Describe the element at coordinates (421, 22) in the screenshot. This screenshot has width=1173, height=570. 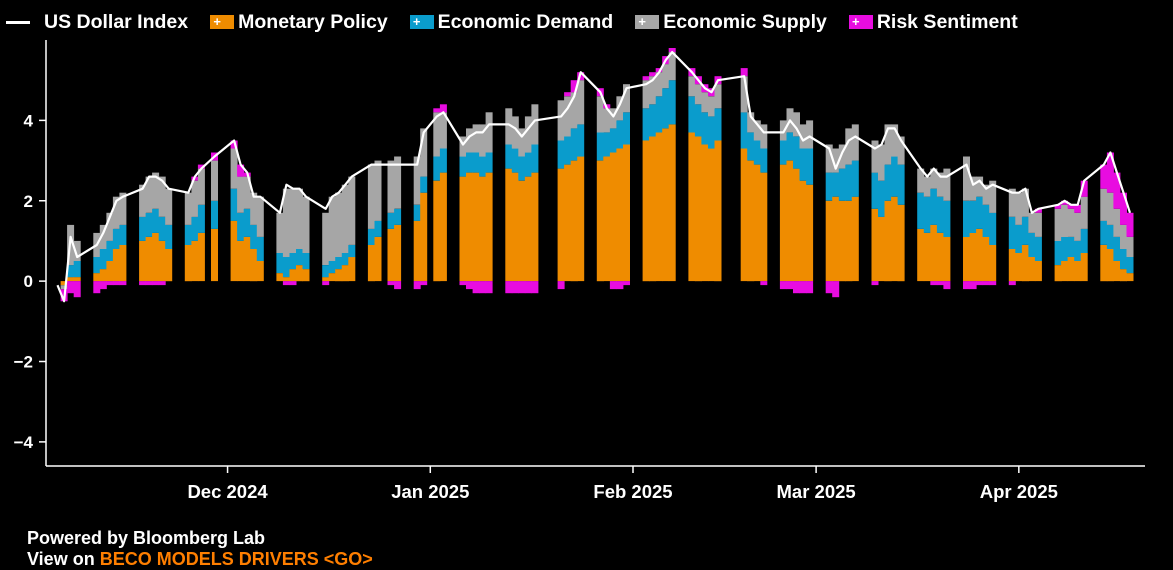
I see `economic-demand-swatch-icon: +` at that location.